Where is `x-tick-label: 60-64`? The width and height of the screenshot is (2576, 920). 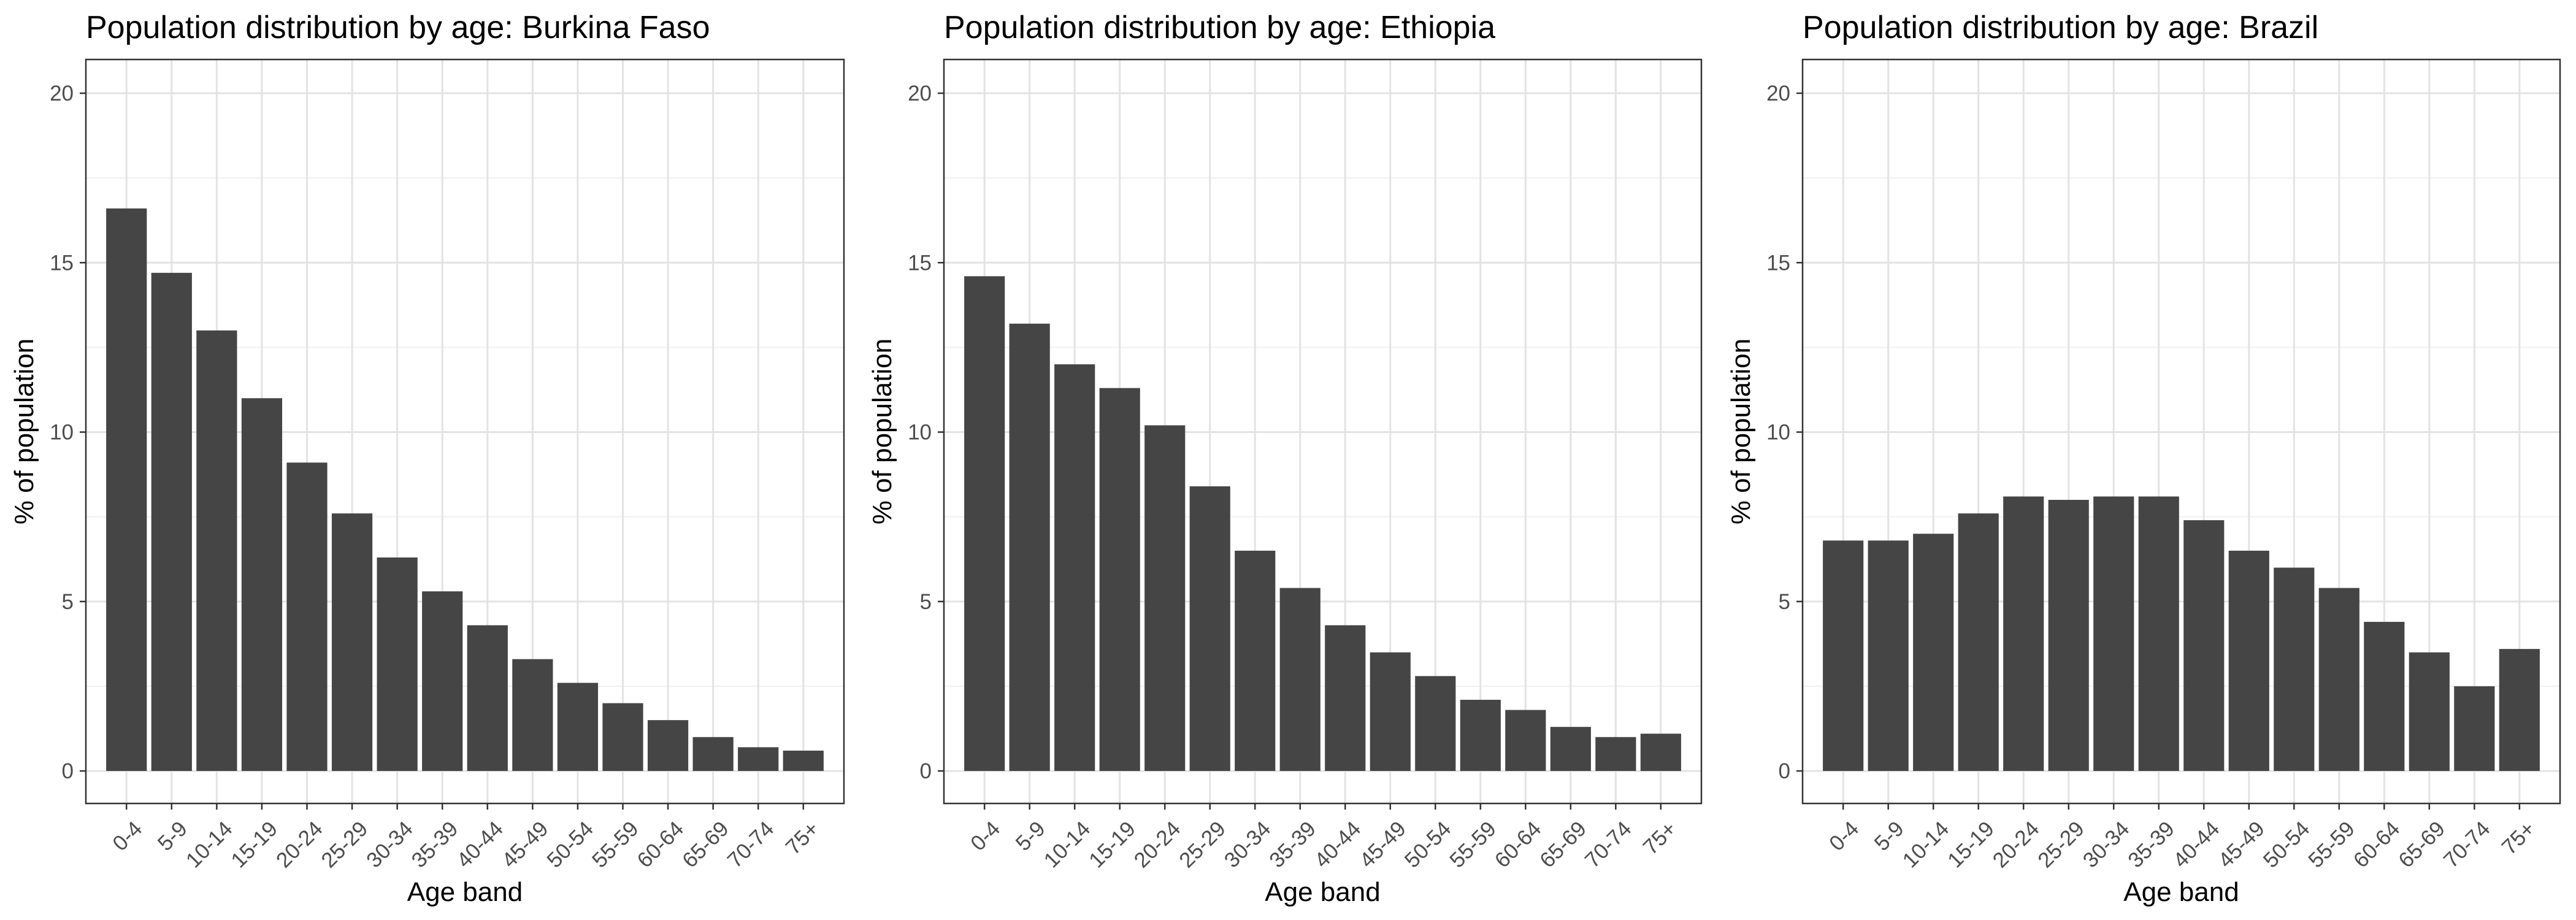
x-tick-label: 60-64 is located at coordinates (1518, 845).